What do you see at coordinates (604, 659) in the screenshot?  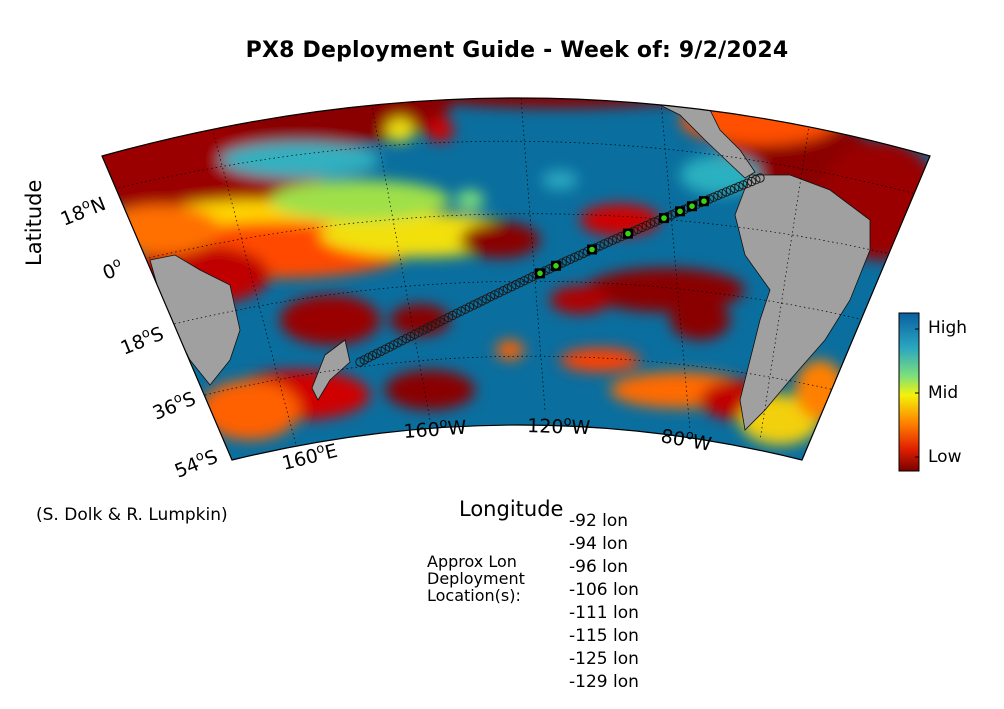 I see `deployment-location: -125 lon` at bounding box center [604, 659].